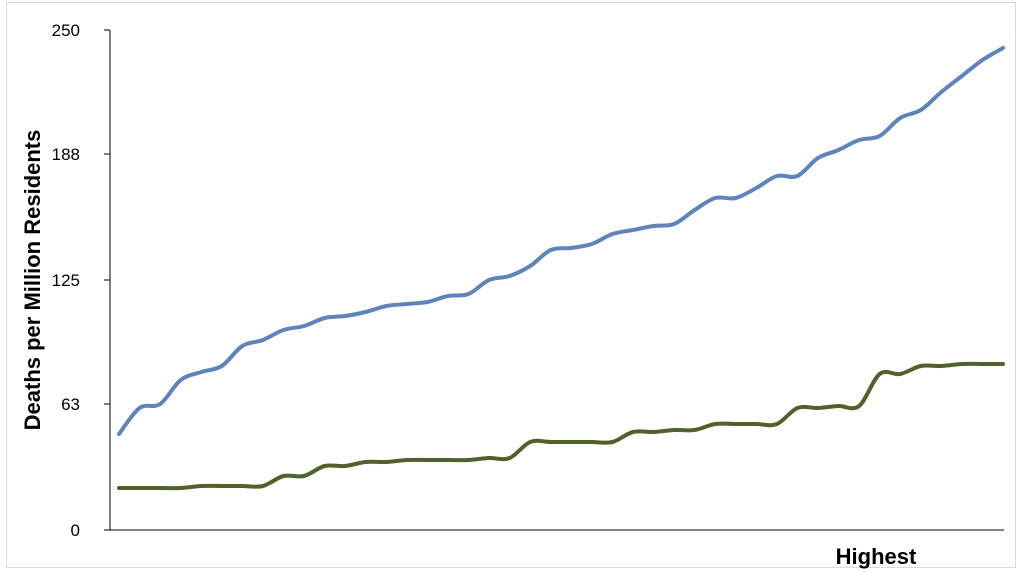 The image size is (1024, 573). What do you see at coordinates (66, 154) in the screenshot?
I see `y-tick-label: 188` at bounding box center [66, 154].